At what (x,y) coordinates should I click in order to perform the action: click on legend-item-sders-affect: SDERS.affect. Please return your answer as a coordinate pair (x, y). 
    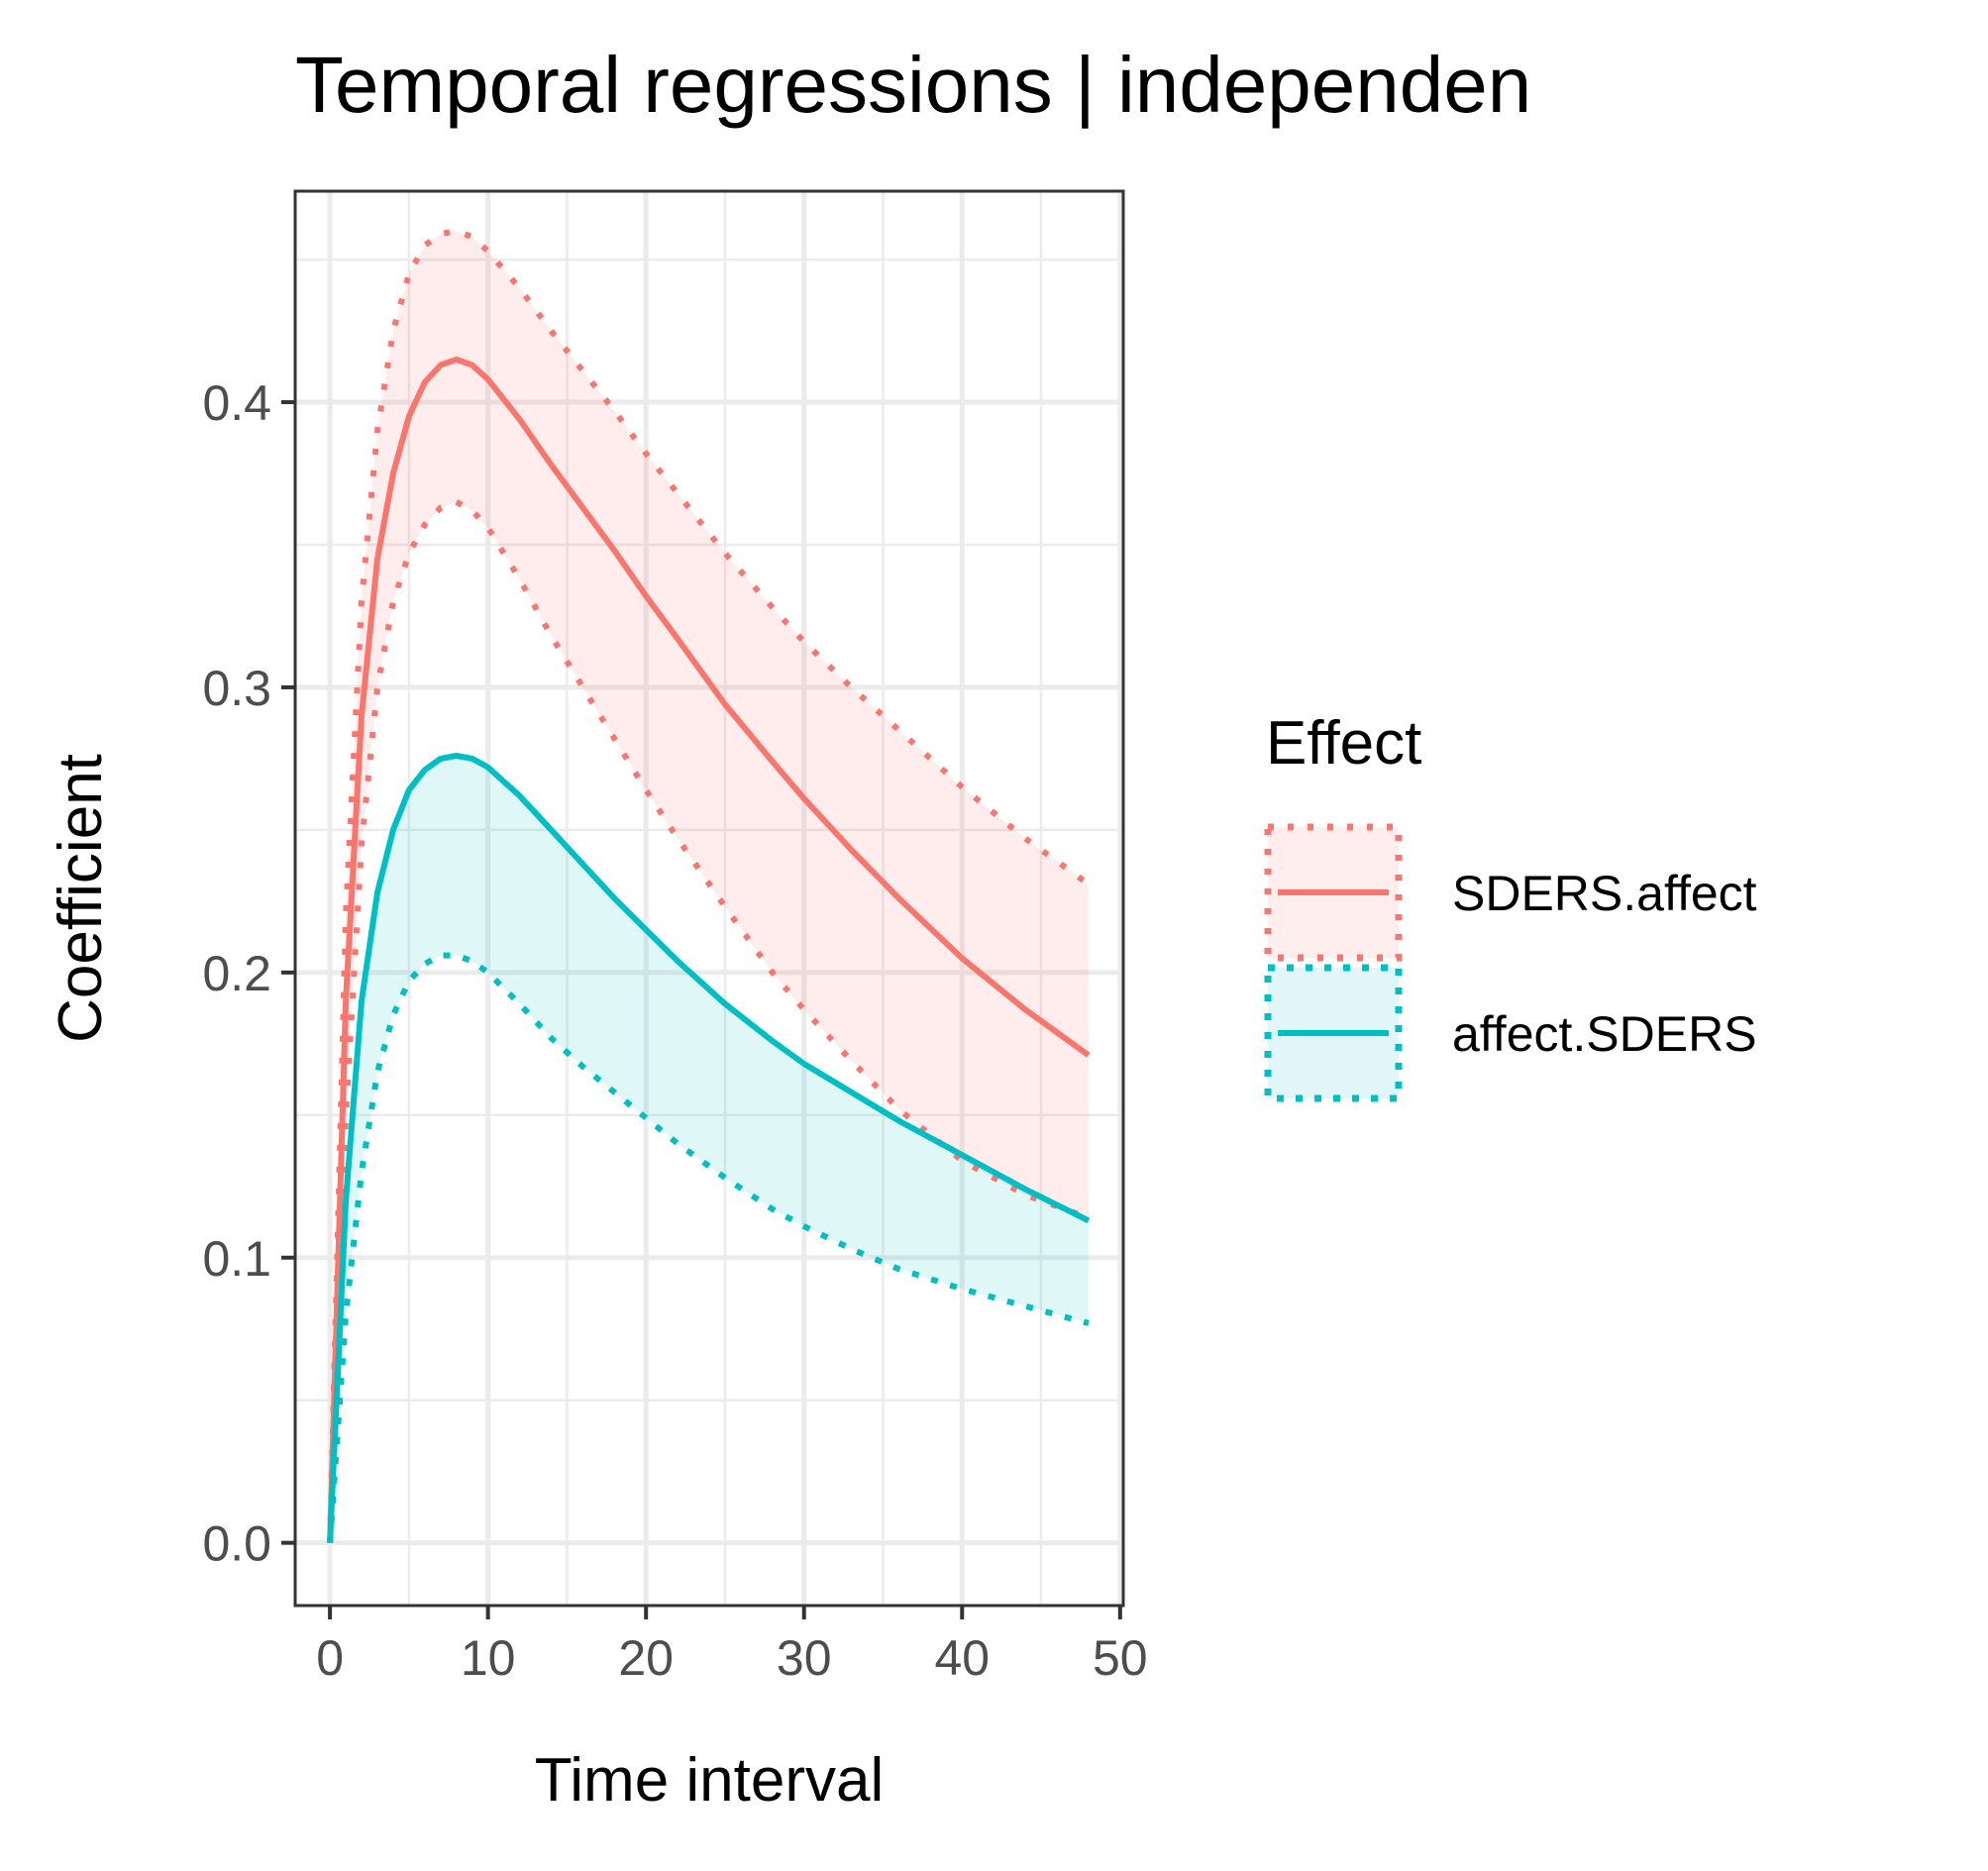
    Looking at the image, I should click on (1510, 893).